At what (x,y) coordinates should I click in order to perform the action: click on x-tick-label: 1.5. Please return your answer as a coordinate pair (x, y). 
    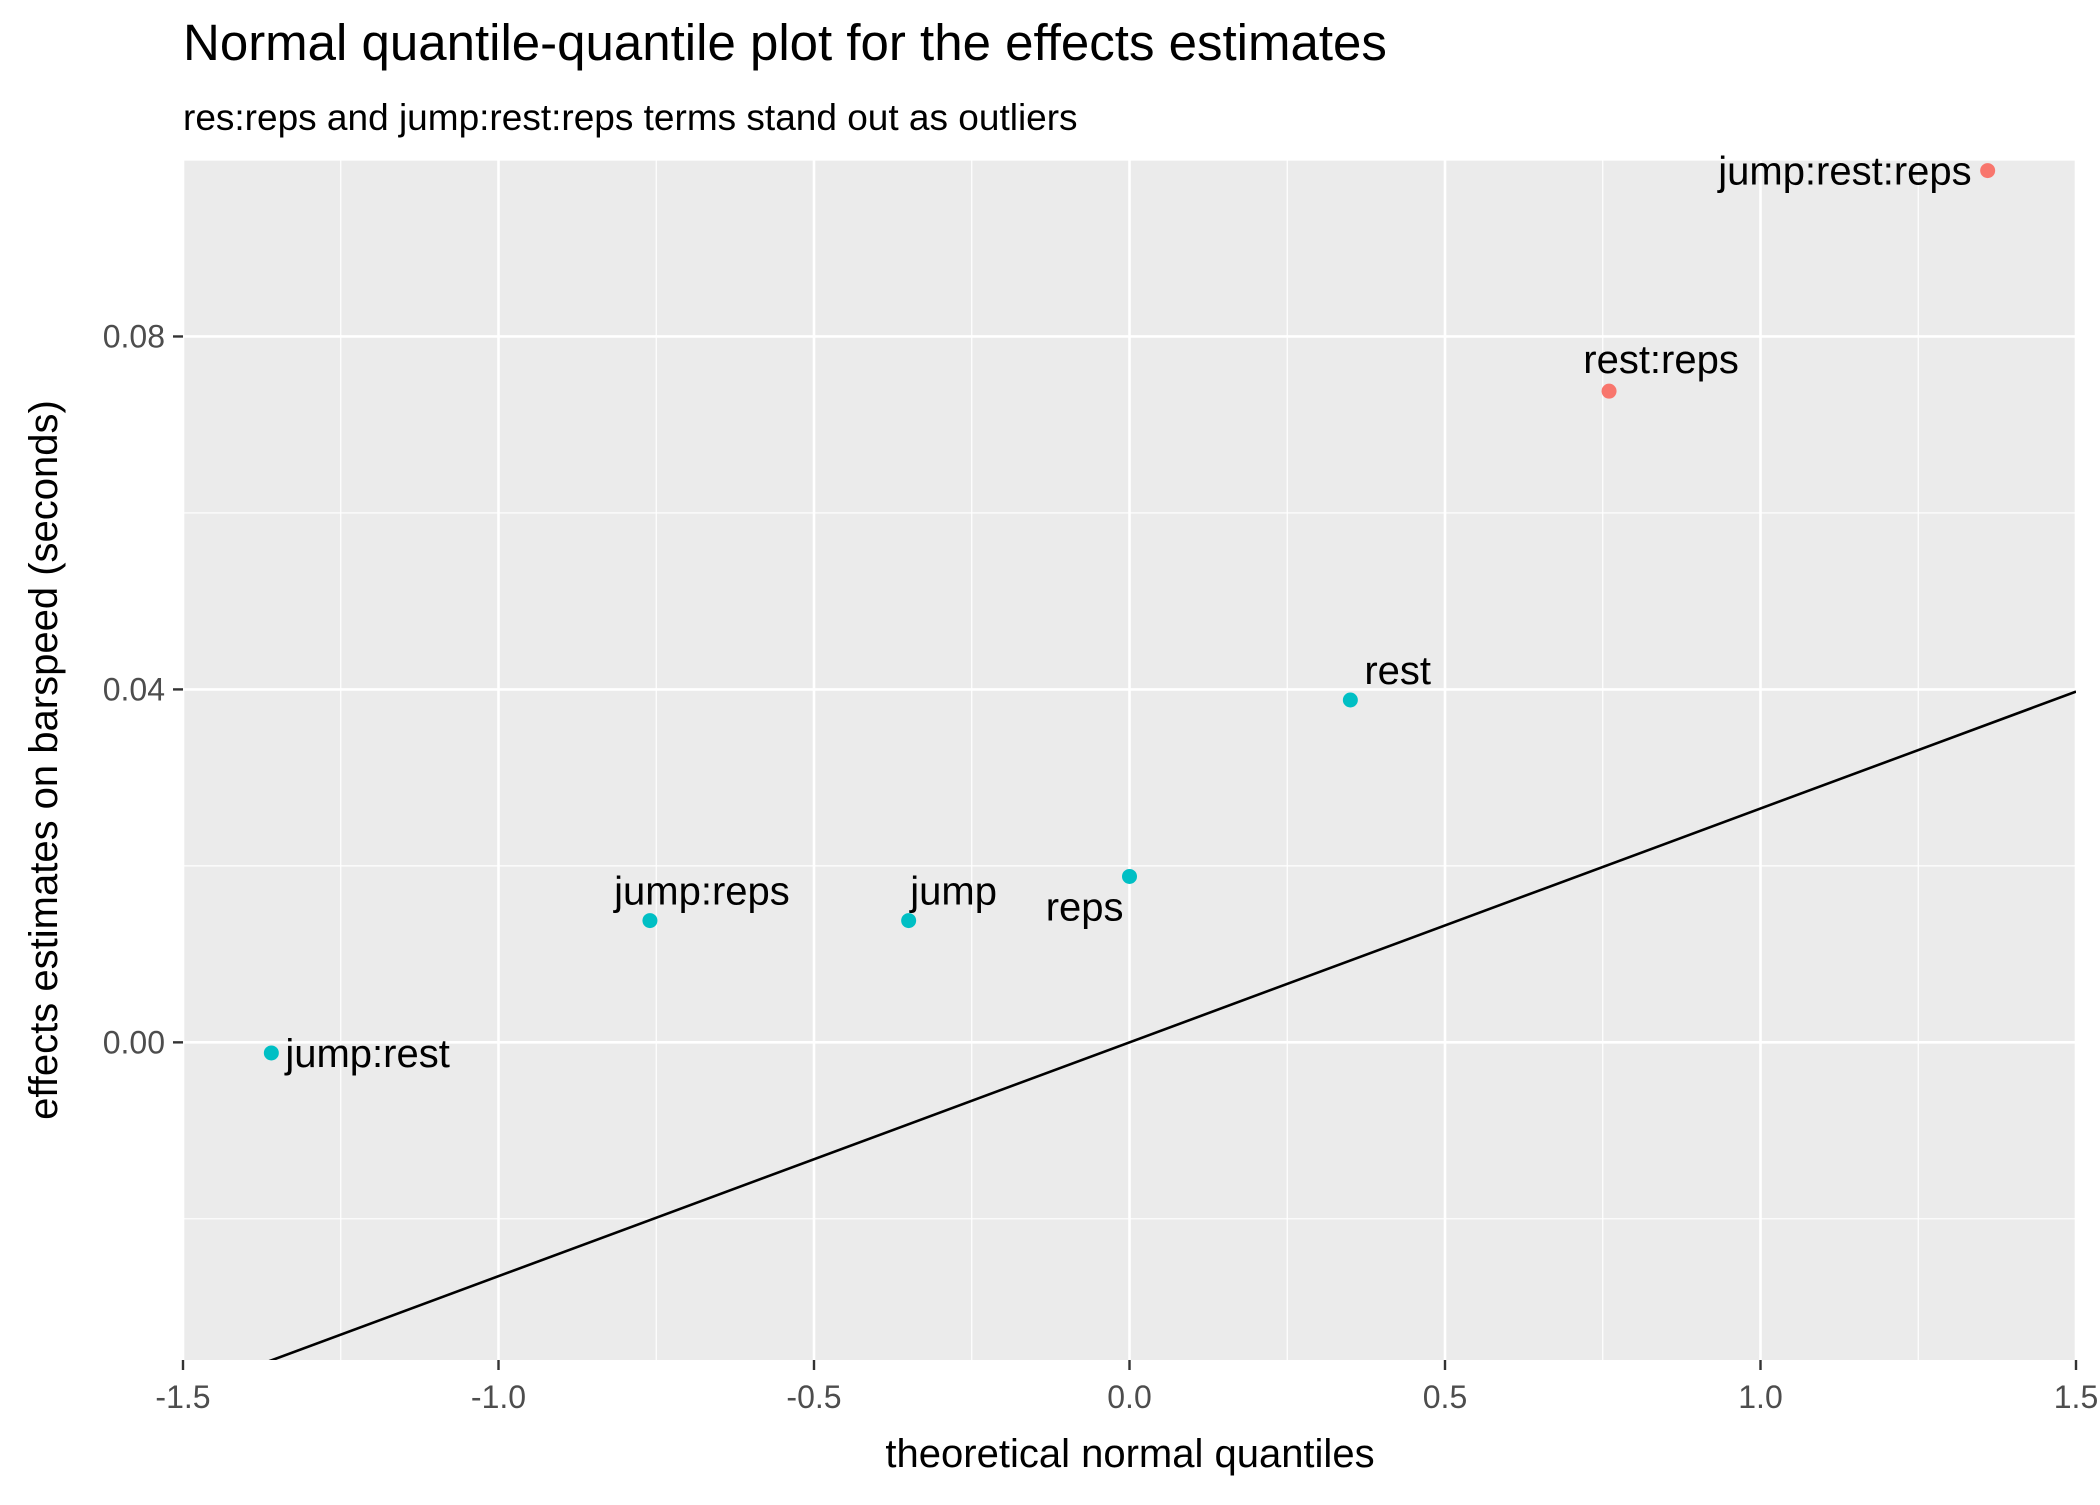
    Looking at the image, I should click on (2076, 1397).